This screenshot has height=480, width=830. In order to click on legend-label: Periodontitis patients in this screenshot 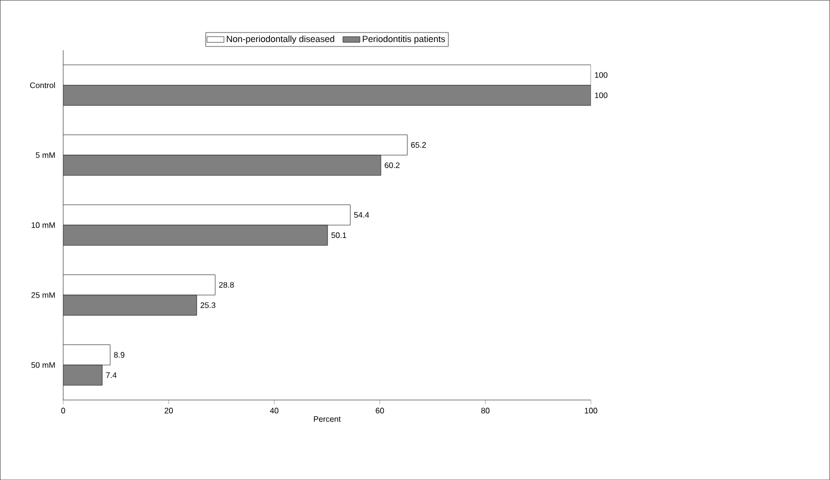, I will do `click(403, 39)`.